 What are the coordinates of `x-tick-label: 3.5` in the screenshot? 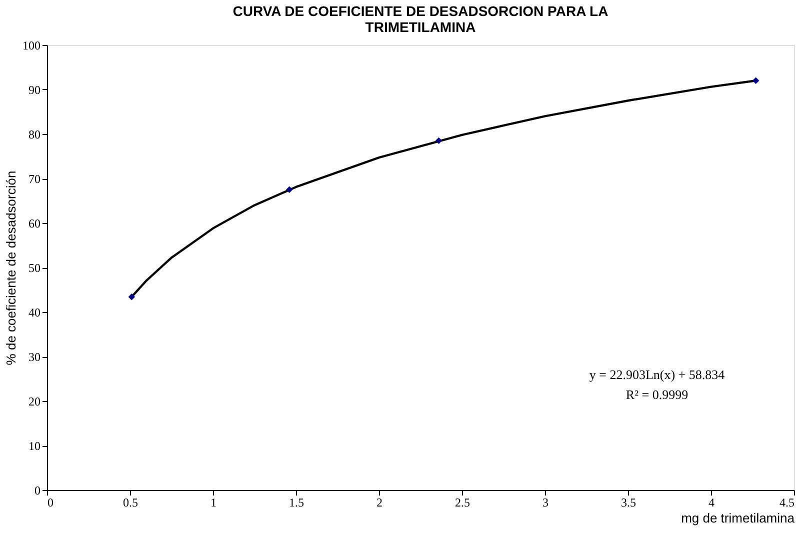 It's located at (628, 503).